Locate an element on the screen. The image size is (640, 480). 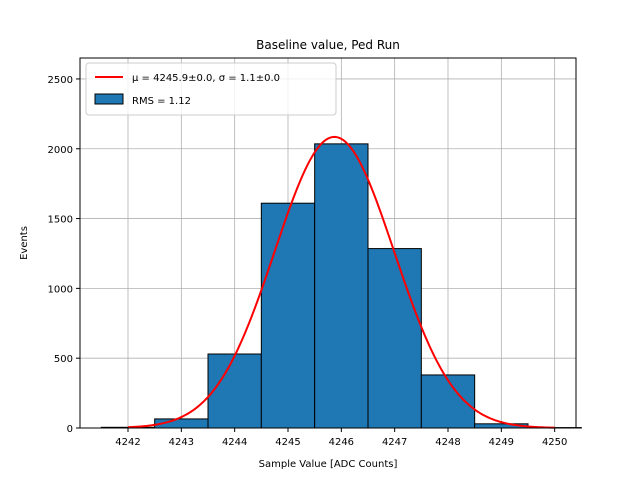
y-tick-label: 0 is located at coordinates (70, 429).